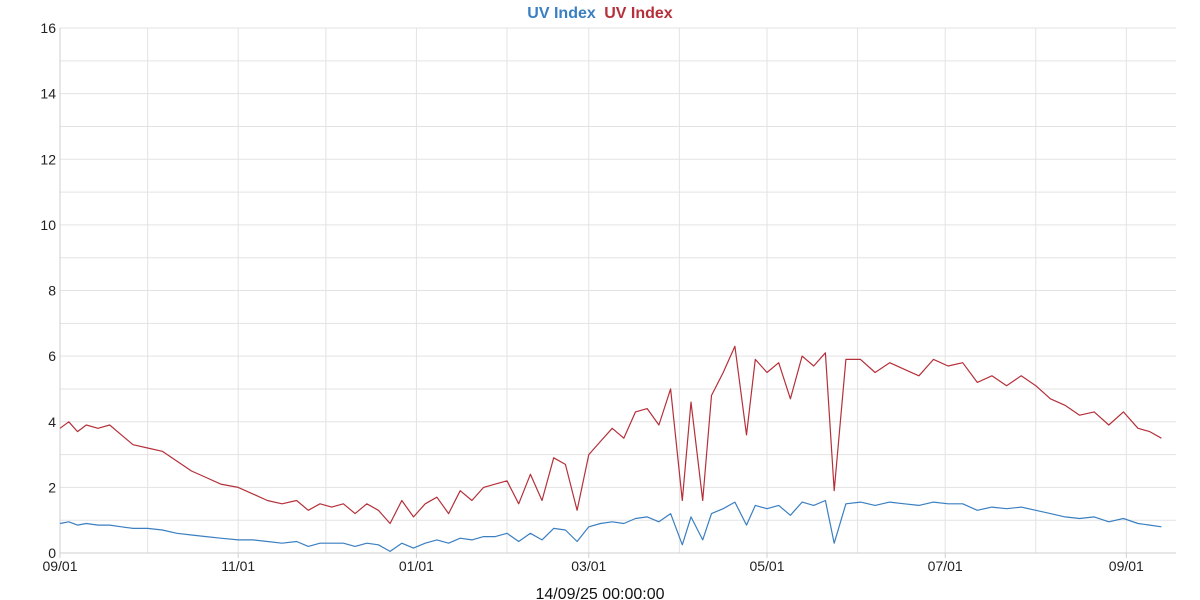 The width and height of the screenshot is (1200, 600). What do you see at coordinates (48, 159) in the screenshot?
I see `y-tick-label: 12` at bounding box center [48, 159].